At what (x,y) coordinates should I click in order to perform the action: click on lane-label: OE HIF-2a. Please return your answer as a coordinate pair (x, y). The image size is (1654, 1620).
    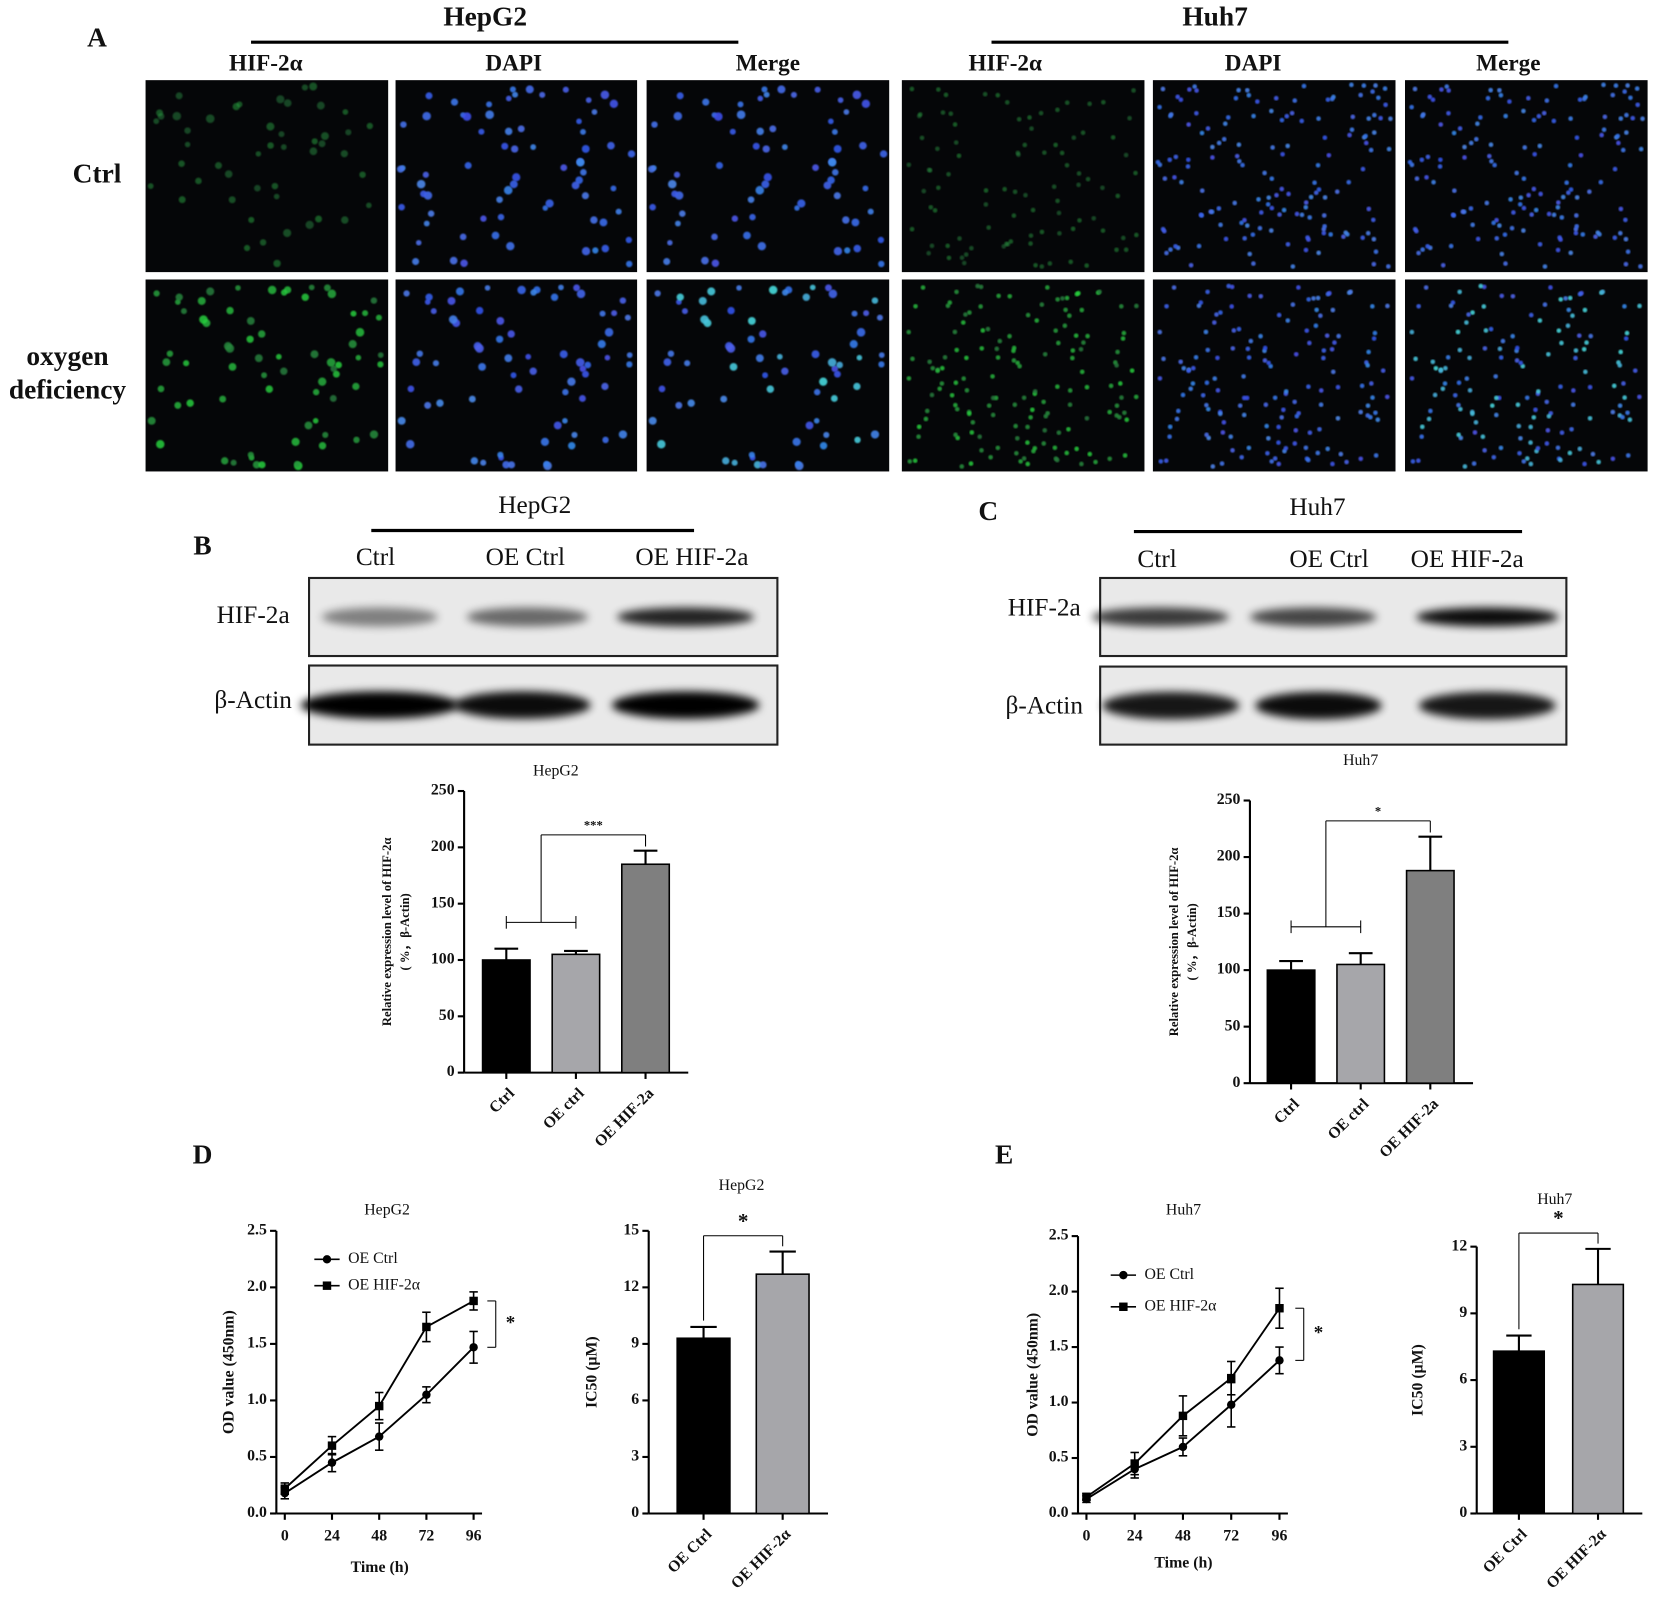
    Looking at the image, I should click on (691, 557).